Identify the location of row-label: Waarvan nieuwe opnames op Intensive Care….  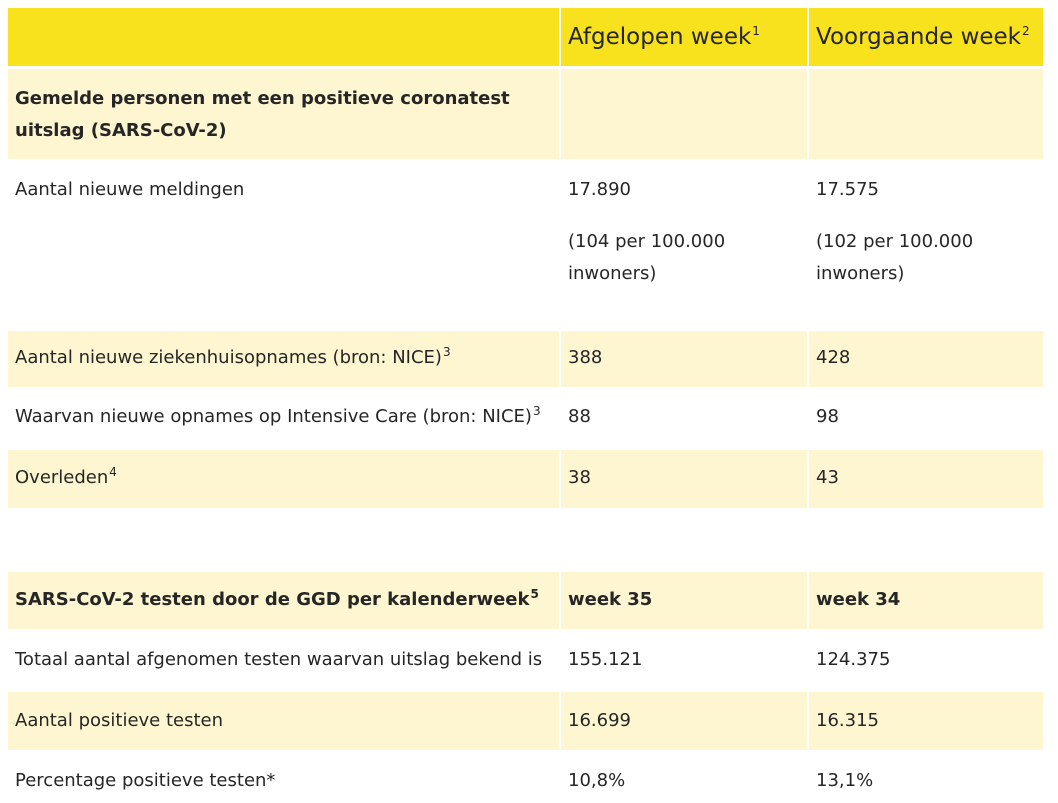
(278, 415).